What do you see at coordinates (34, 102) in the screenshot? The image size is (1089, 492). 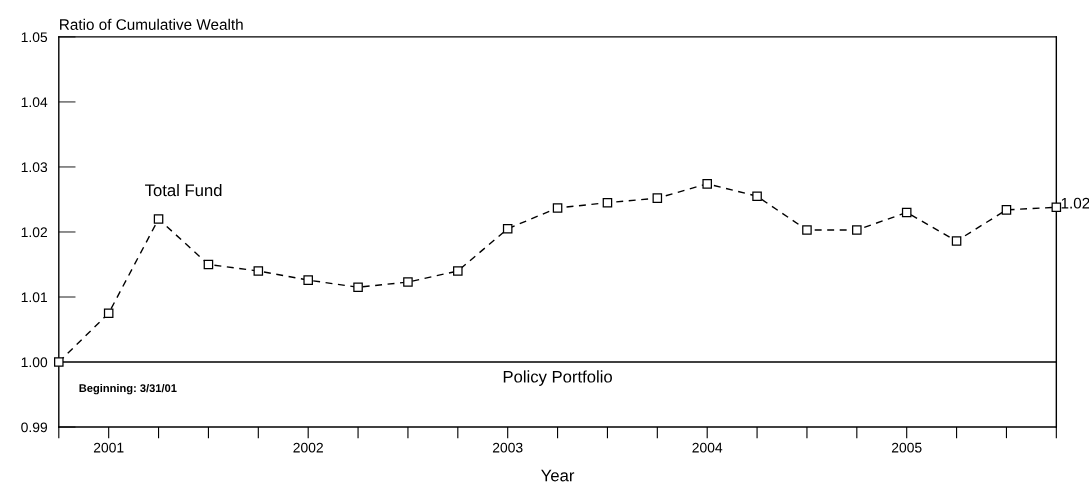 I see `y-tick-label: 1.04` at bounding box center [34, 102].